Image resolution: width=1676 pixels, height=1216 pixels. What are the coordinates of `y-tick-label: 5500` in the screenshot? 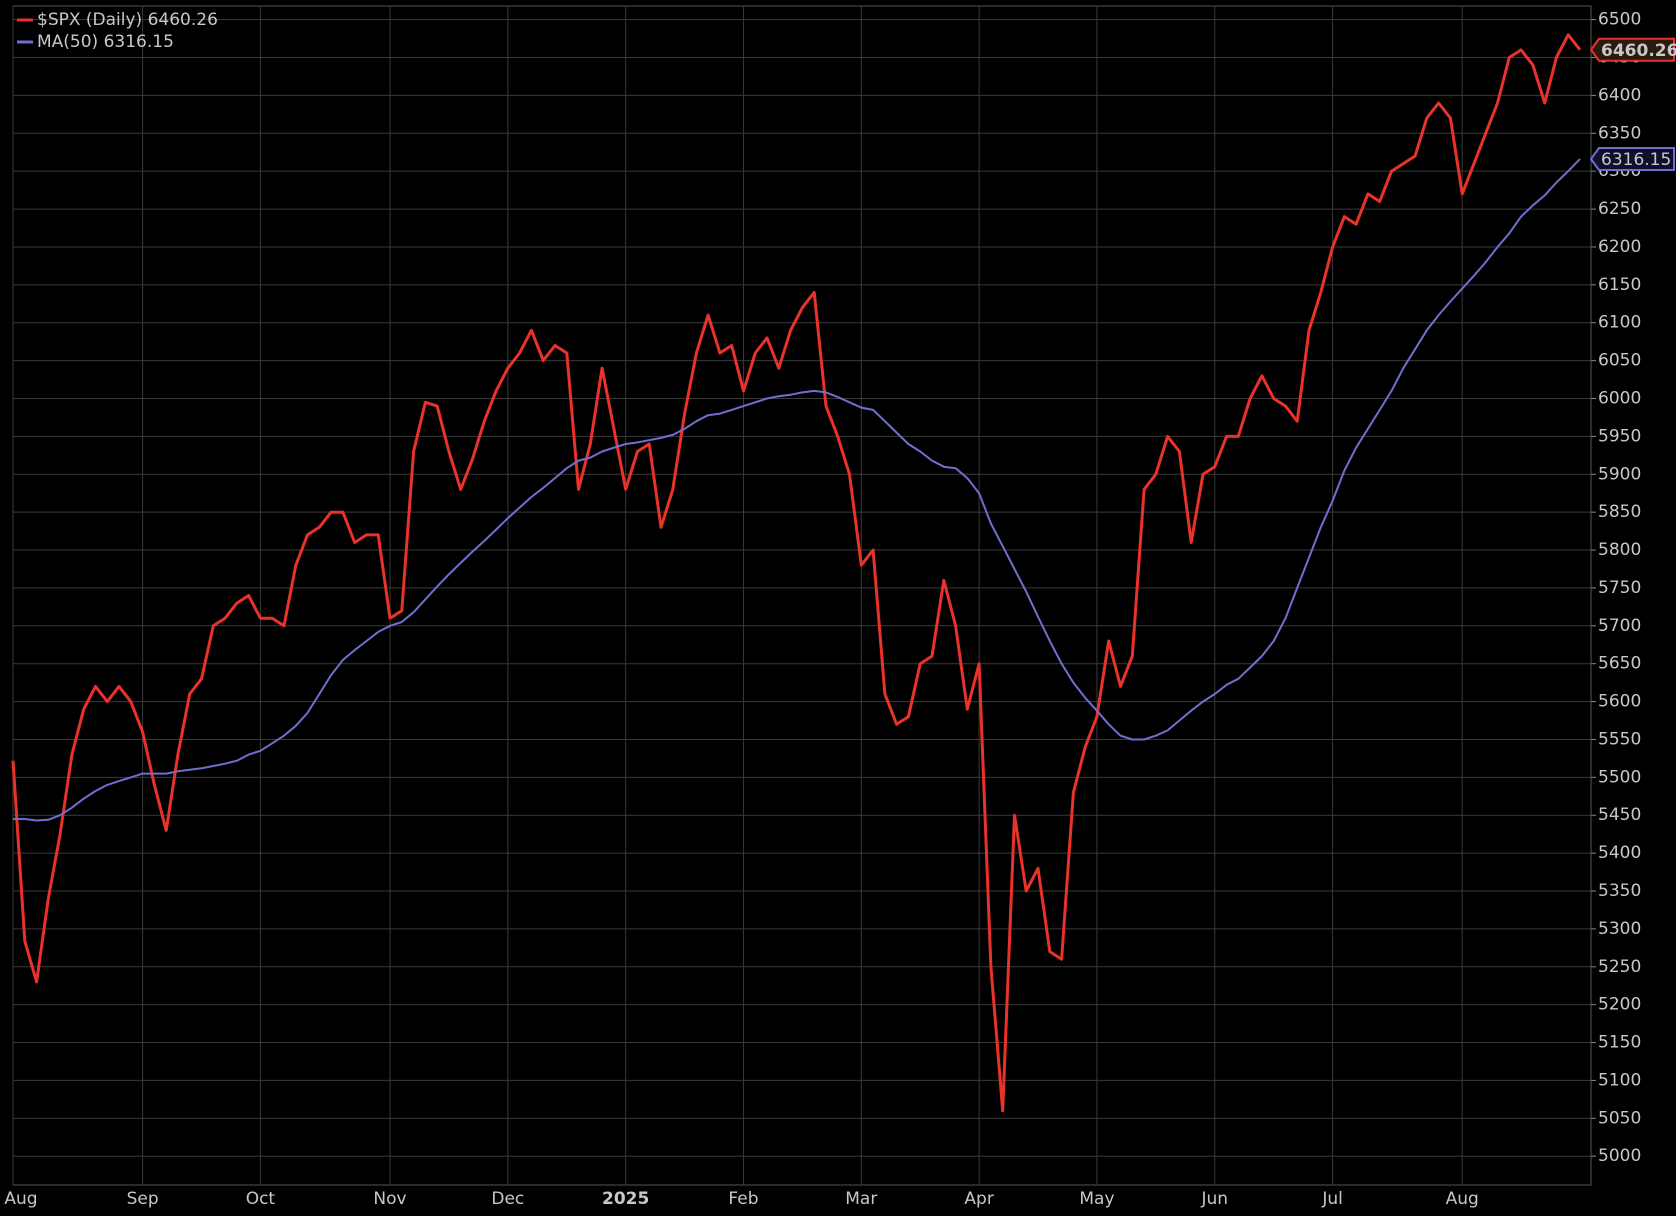 It's located at (1619, 777).